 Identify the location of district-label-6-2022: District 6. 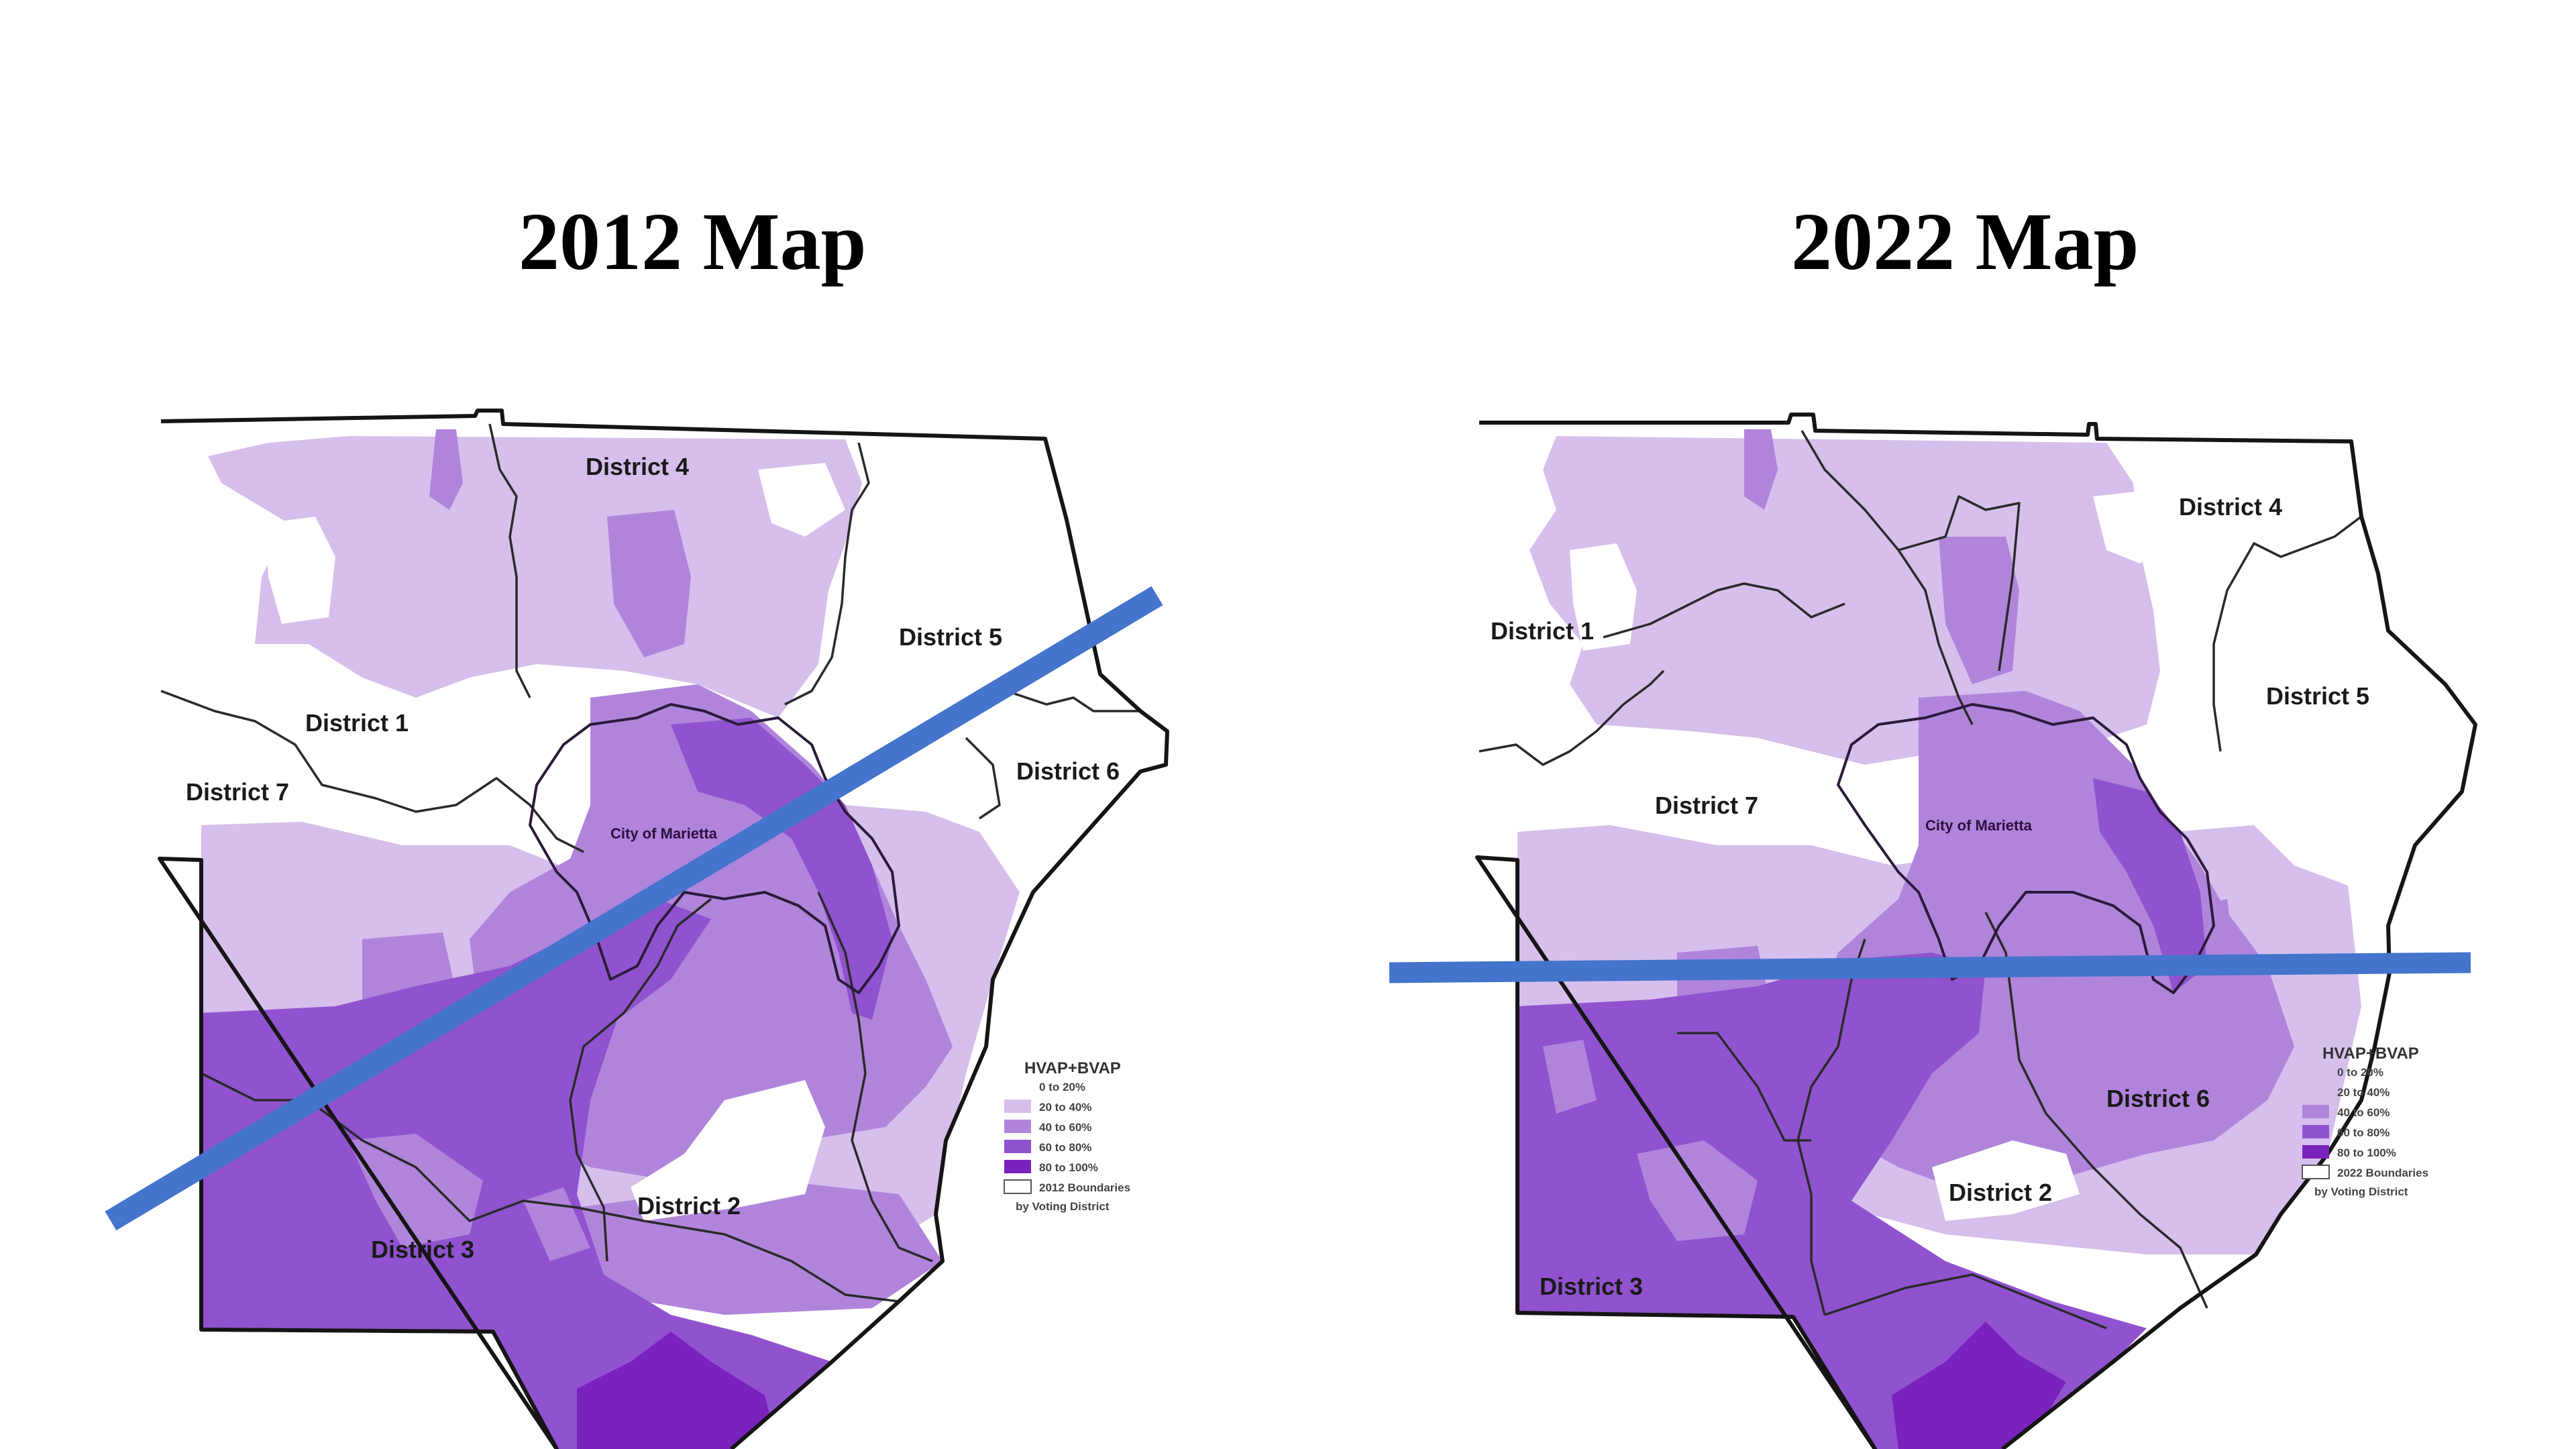
(2158, 1098).